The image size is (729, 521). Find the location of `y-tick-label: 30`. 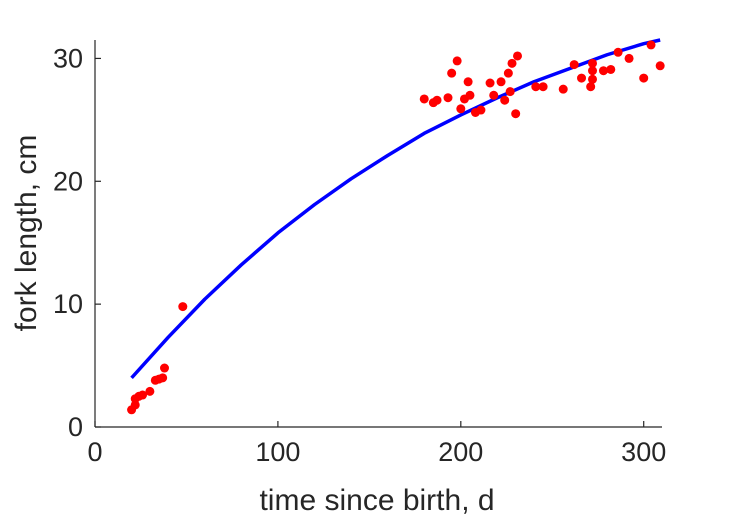

y-tick-label: 30 is located at coordinates (68, 58).